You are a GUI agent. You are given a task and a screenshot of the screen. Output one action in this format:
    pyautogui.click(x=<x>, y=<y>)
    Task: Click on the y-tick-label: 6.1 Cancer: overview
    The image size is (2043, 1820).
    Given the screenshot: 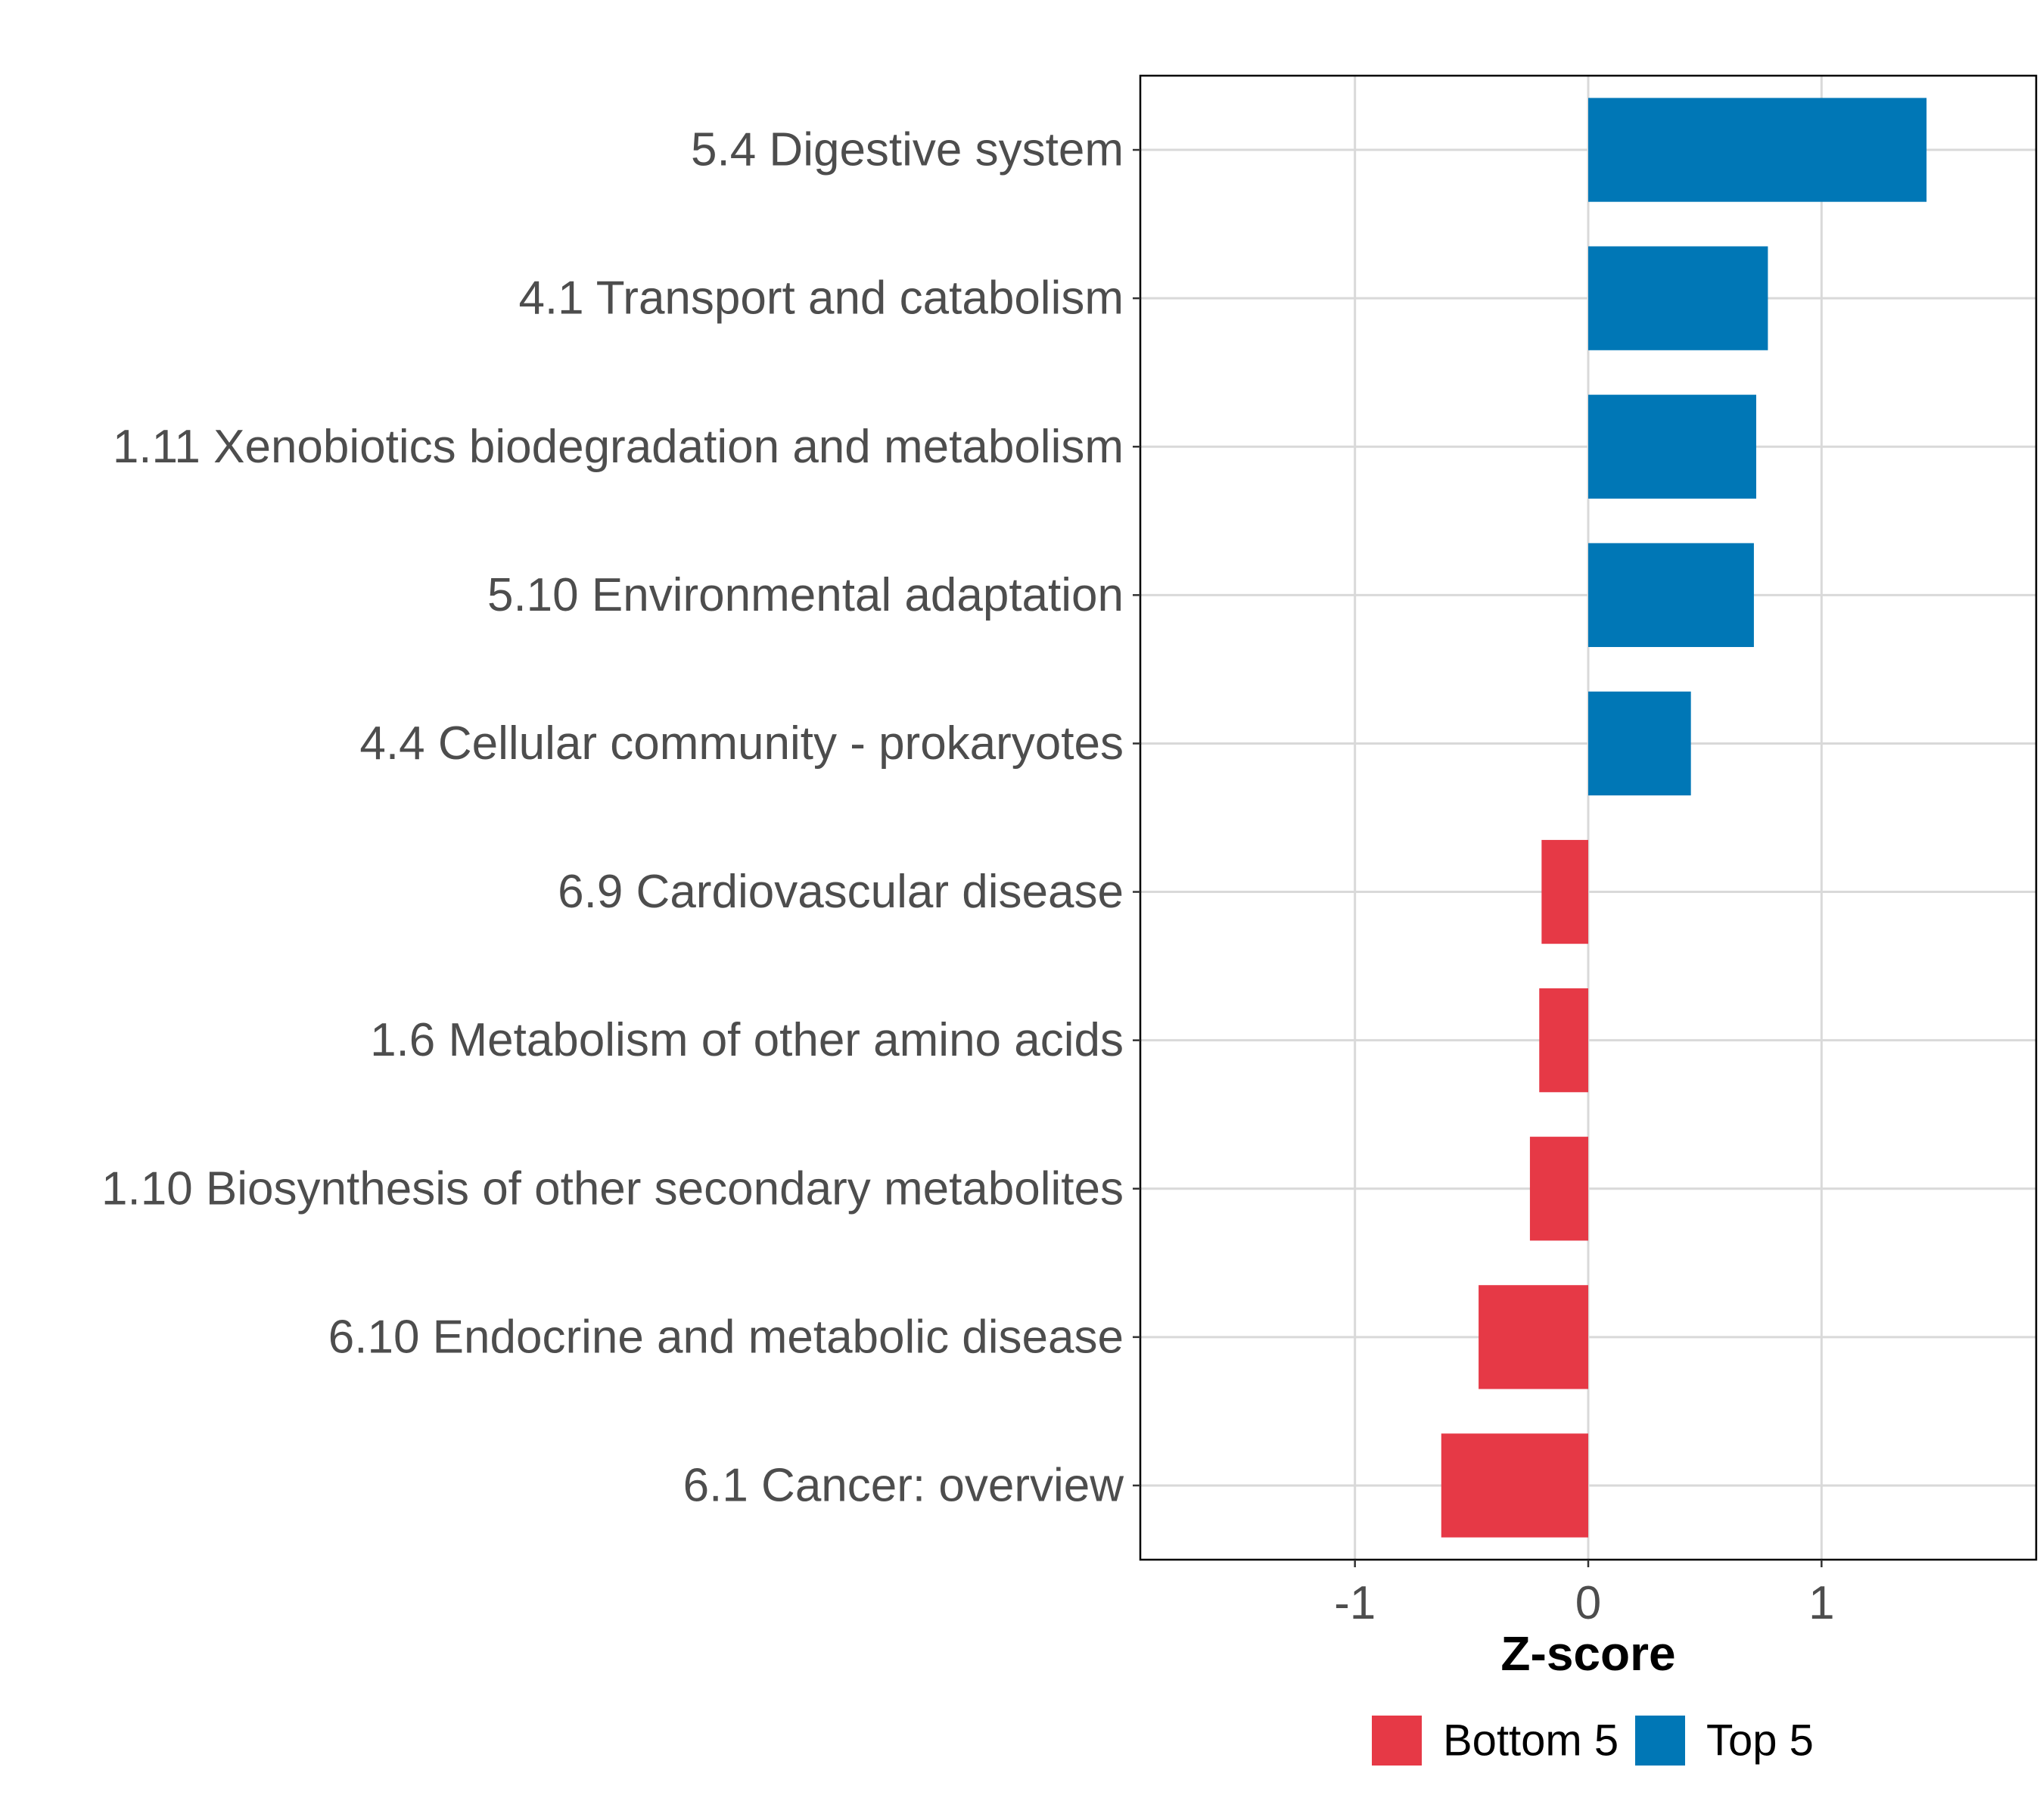 What is the action you would take?
    pyautogui.click(x=903, y=1485)
    